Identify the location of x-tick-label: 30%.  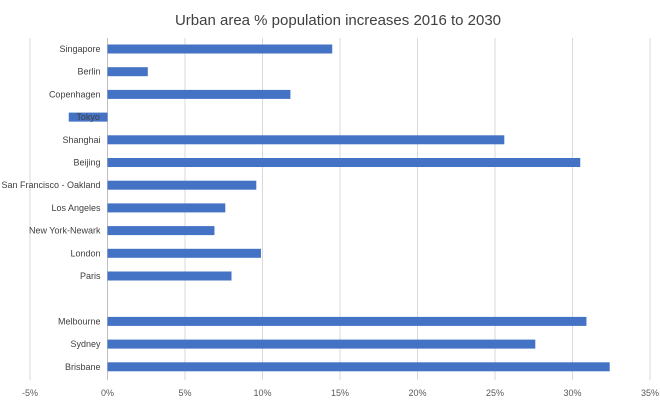
(572, 393).